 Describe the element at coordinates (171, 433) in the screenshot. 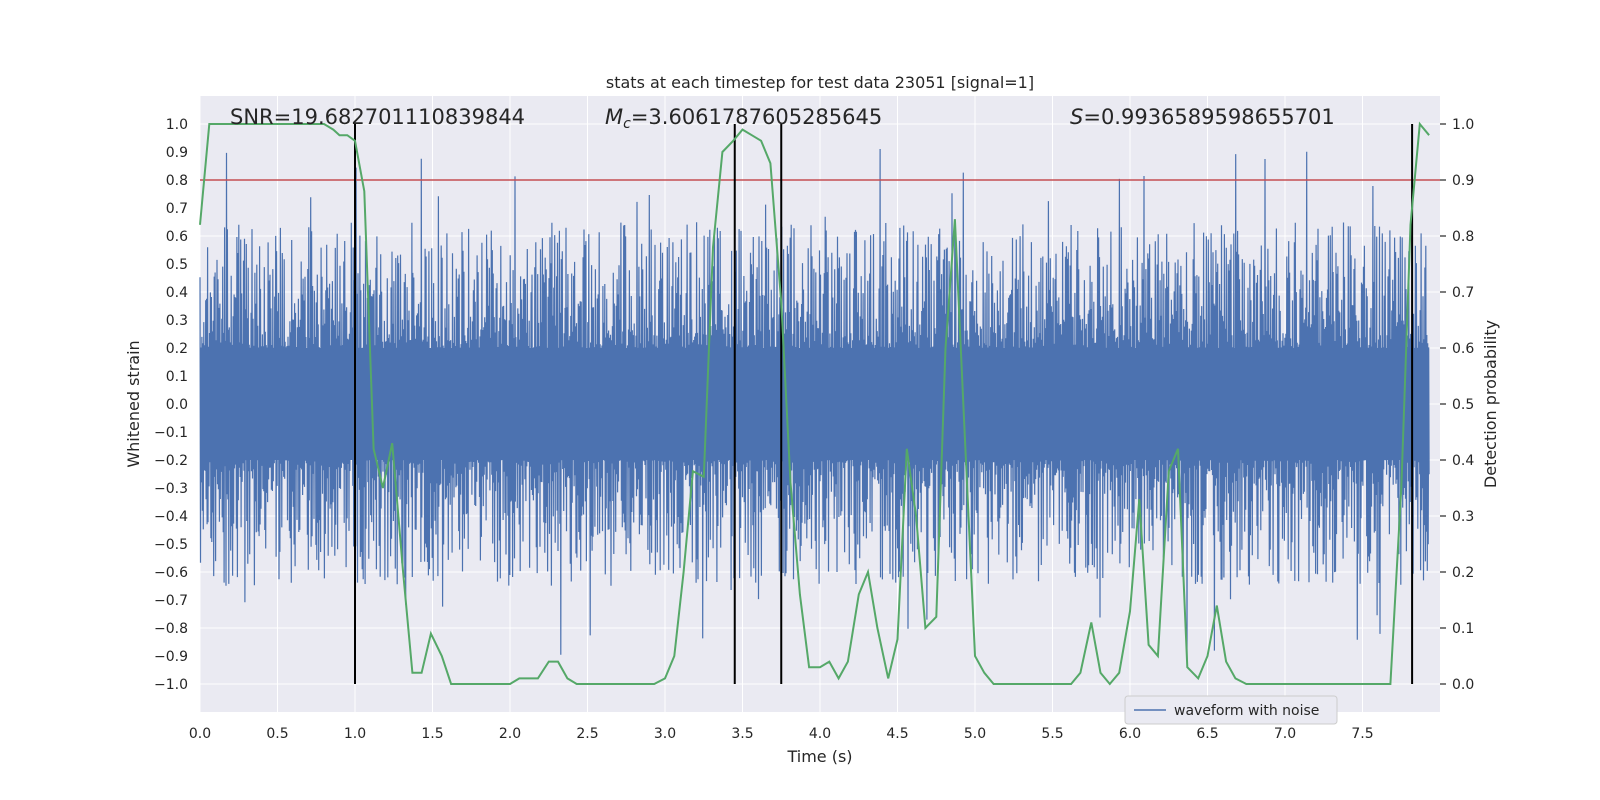

I see `y-tick-label-left: −0.1` at that location.